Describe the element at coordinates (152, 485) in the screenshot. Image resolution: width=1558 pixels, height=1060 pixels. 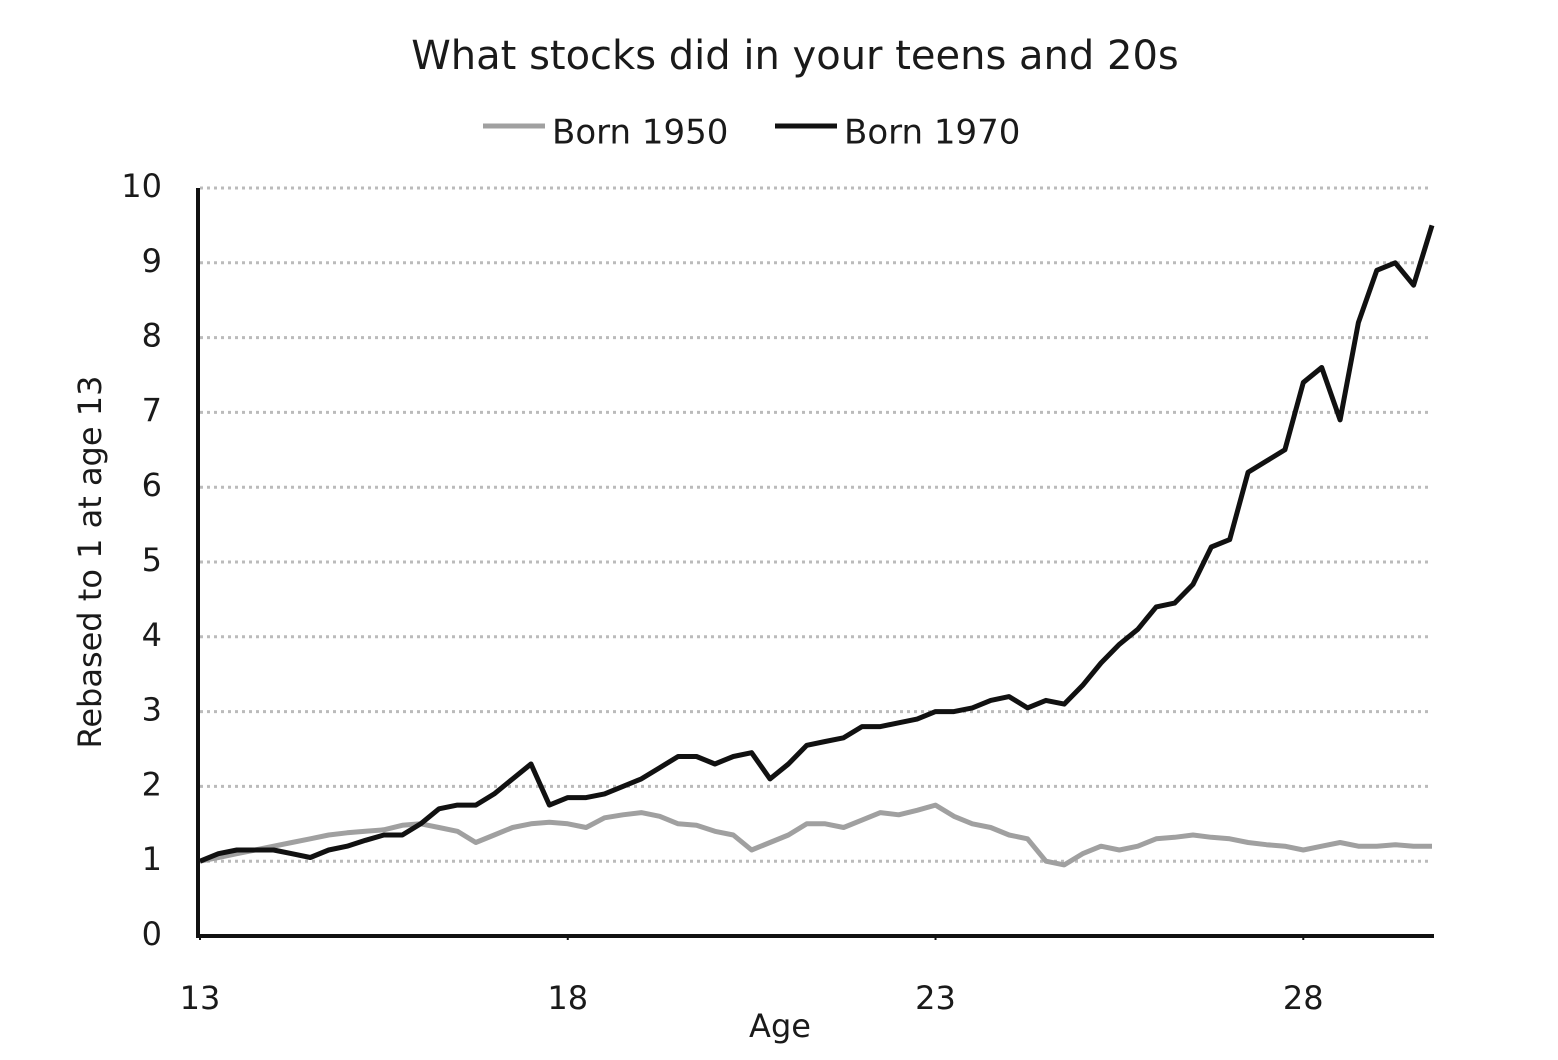
I see `y-tick-label: 6` at that location.